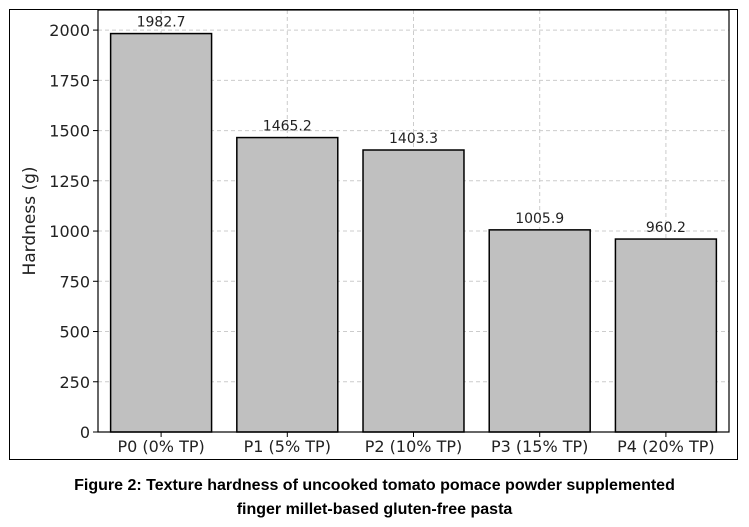 This screenshot has height=527, width=749. What do you see at coordinates (74, 332) in the screenshot?
I see `y-tick-label: 500` at bounding box center [74, 332].